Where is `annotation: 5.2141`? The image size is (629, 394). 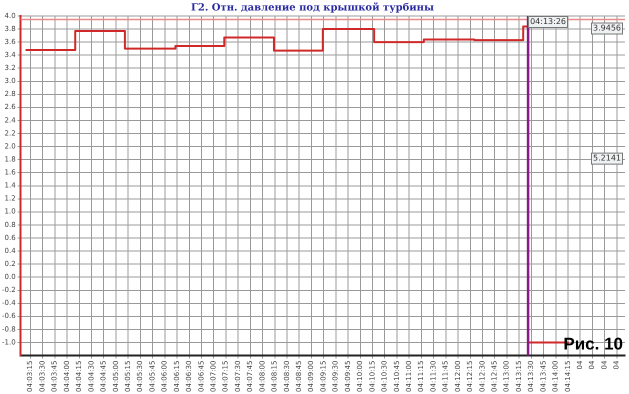
annotation: 5.2141 is located at coordinates (607, 158).